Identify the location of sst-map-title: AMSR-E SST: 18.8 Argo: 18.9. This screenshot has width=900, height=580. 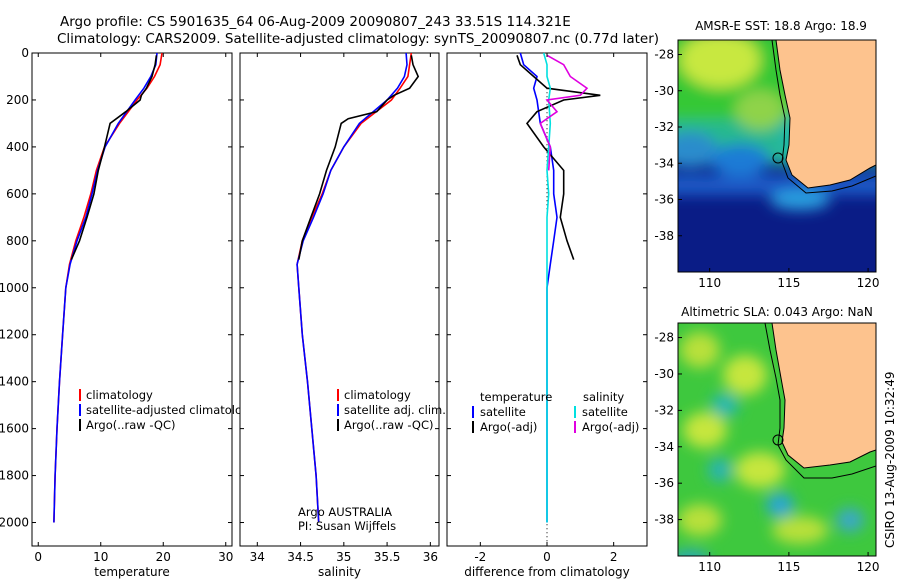
(781, 26).